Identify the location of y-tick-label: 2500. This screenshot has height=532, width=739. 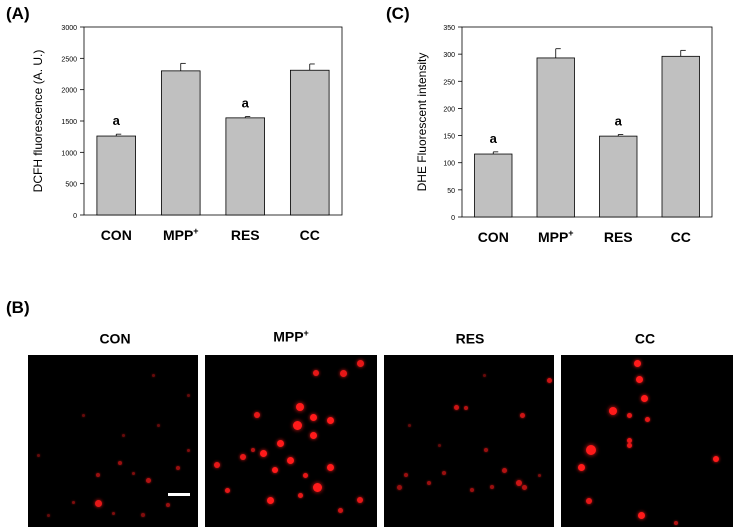
(69, 59).